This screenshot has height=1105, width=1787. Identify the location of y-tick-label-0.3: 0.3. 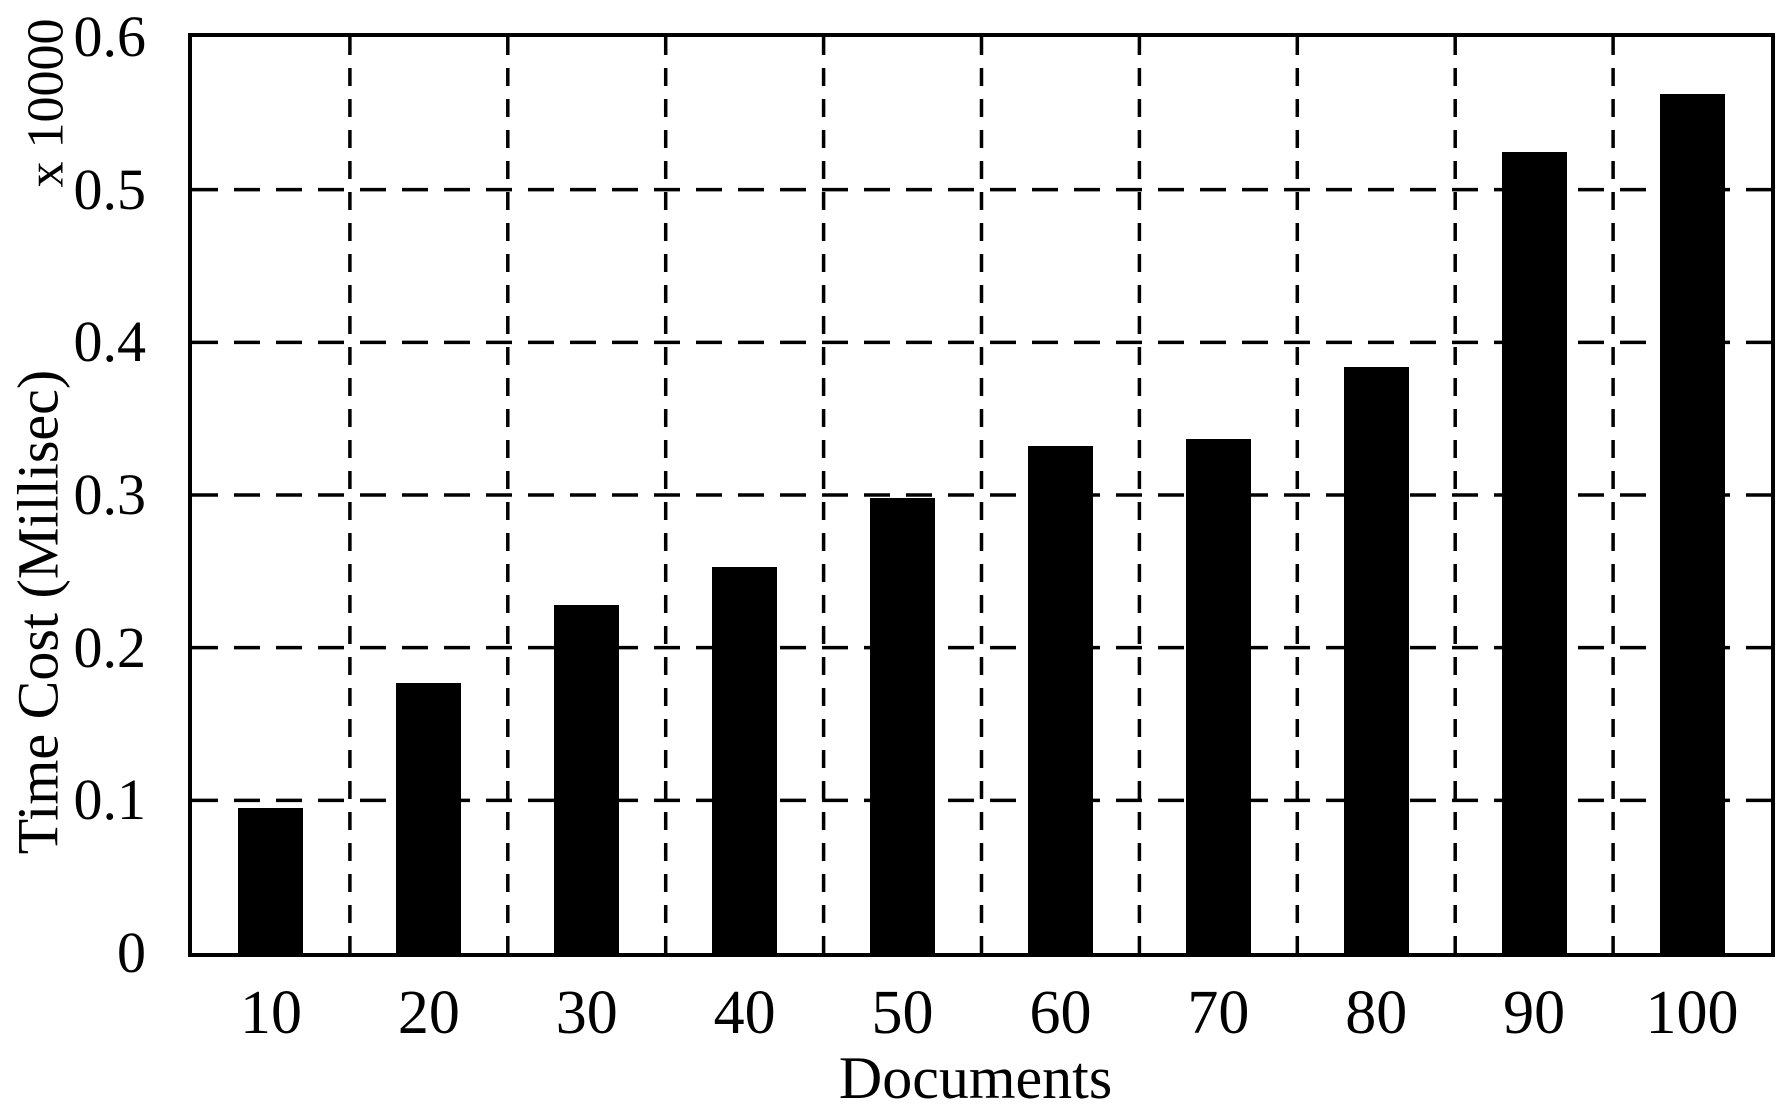
(110, 494).